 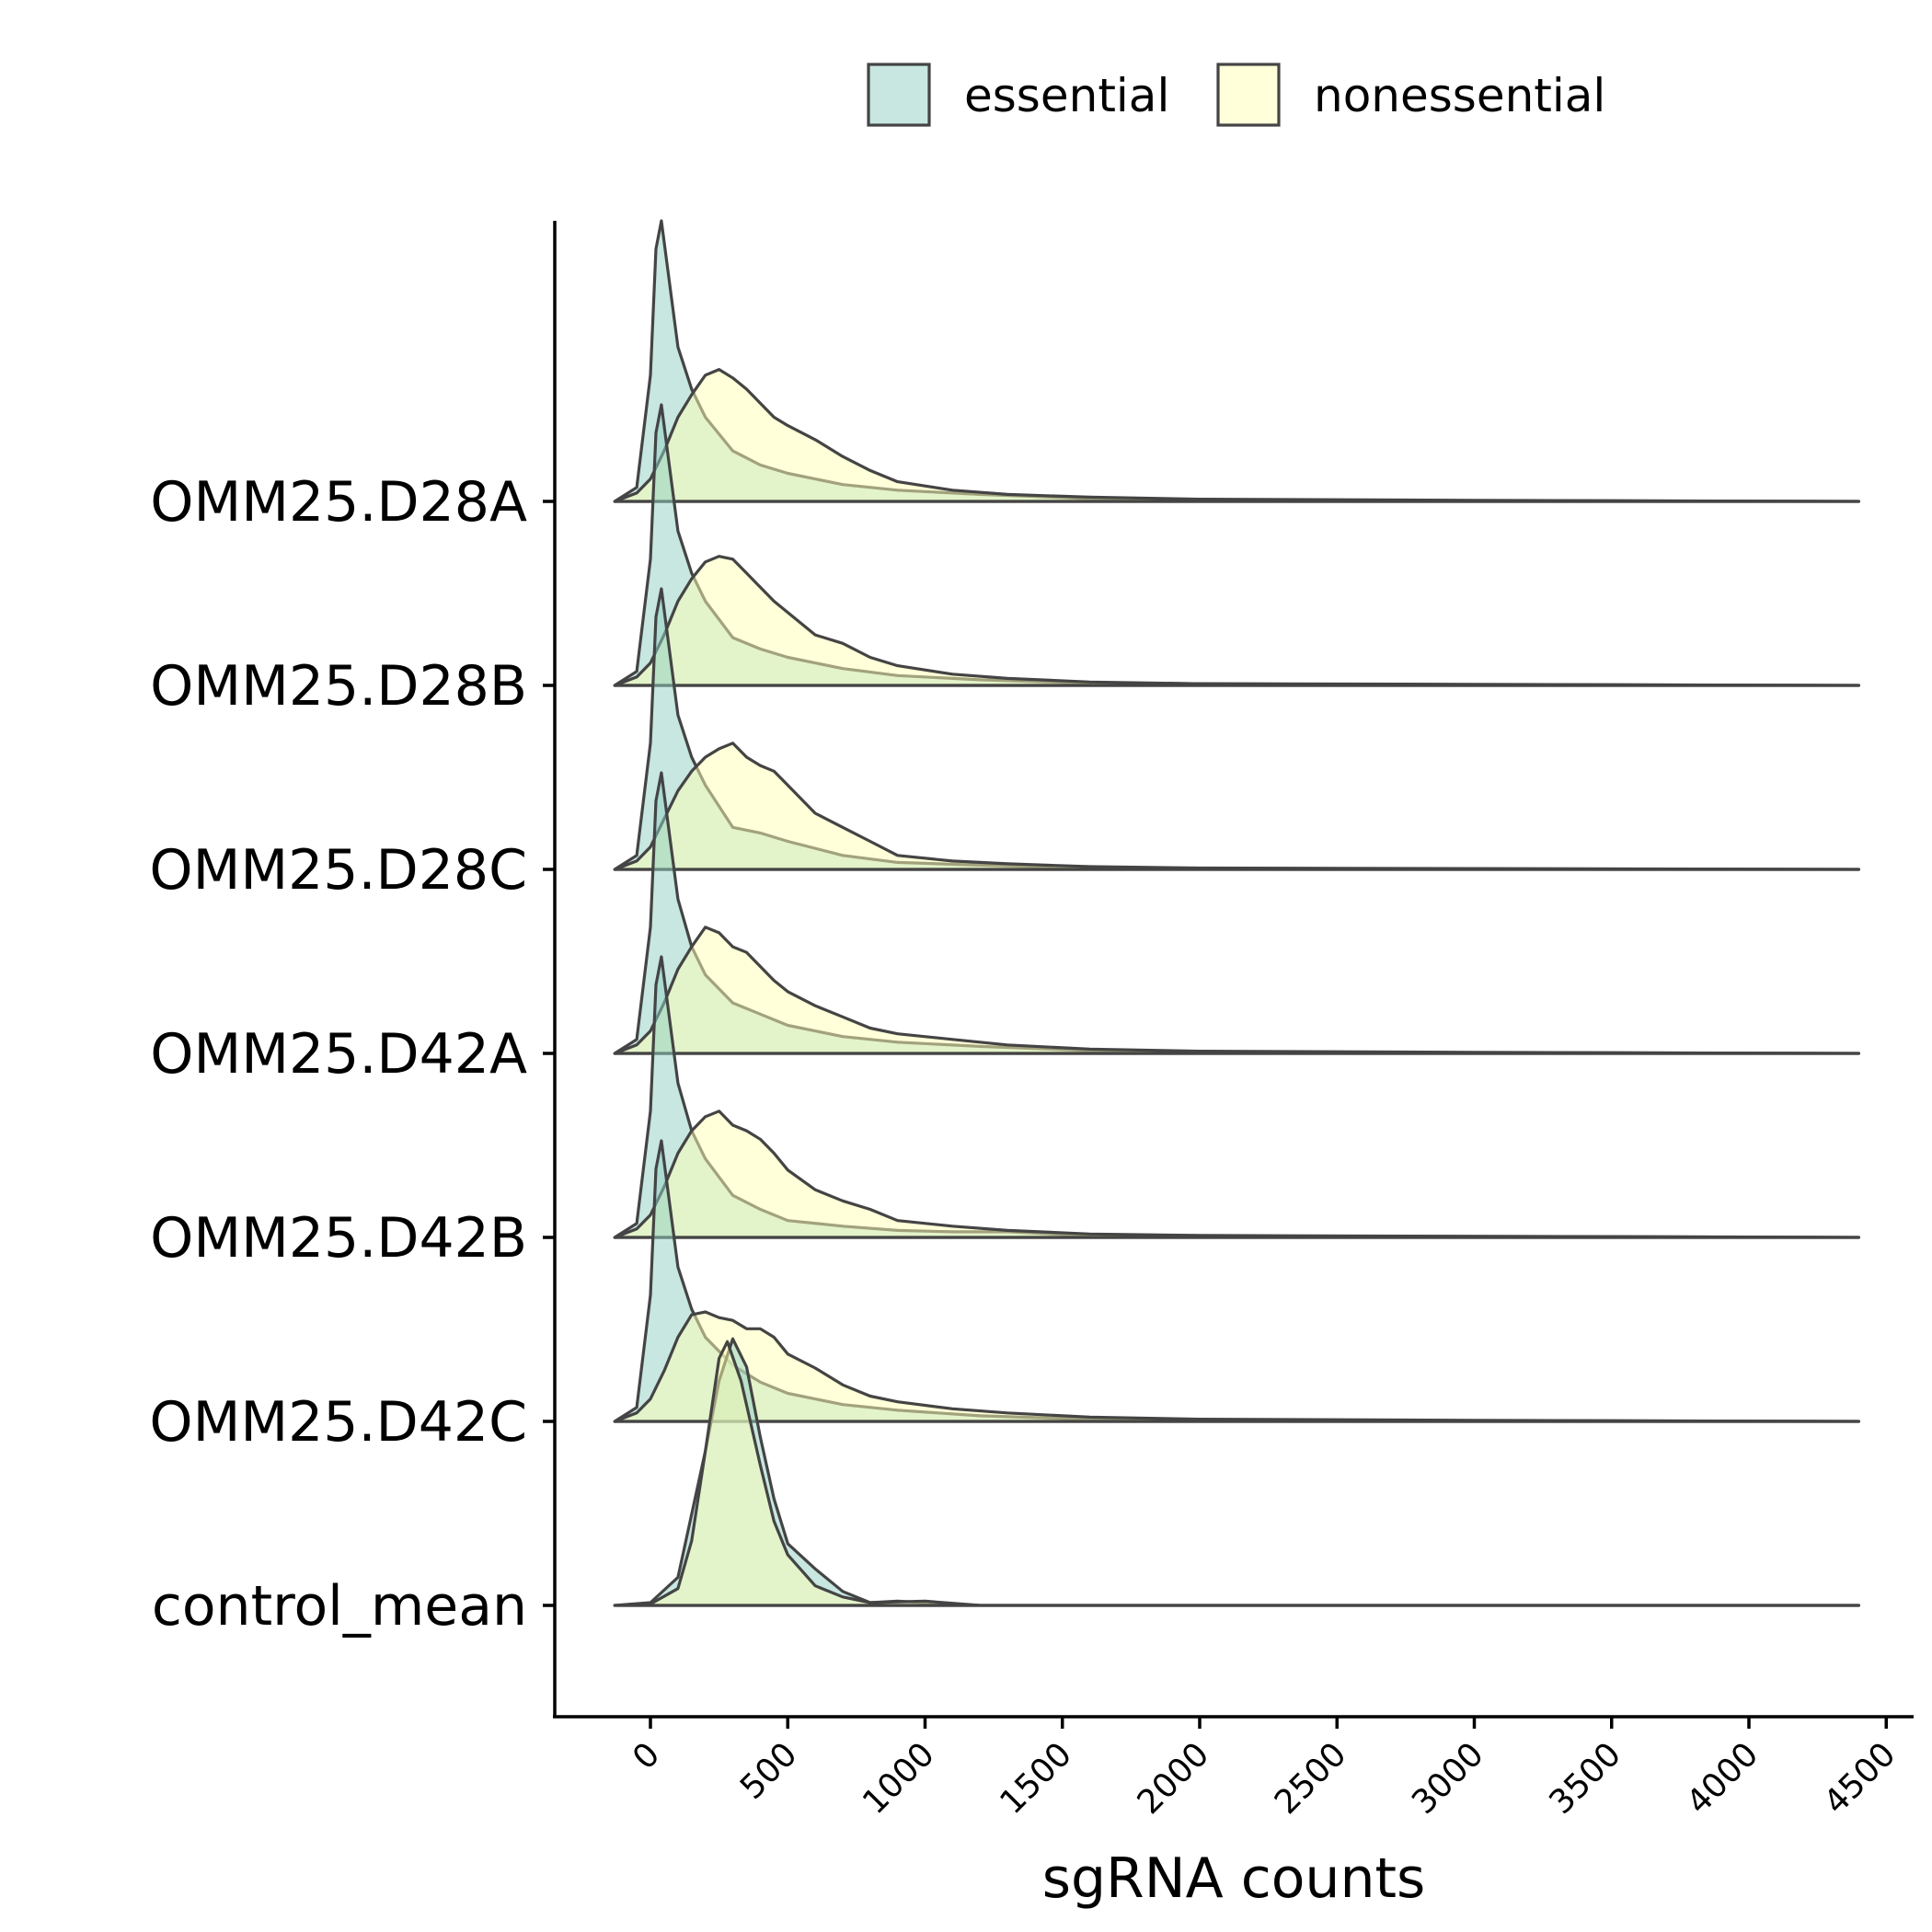 What do you see at coordinates (1236, 435) in the screenshot?
I see `ridge-nonessential-OMM25.D28A` at bounding box center [1236, 435].